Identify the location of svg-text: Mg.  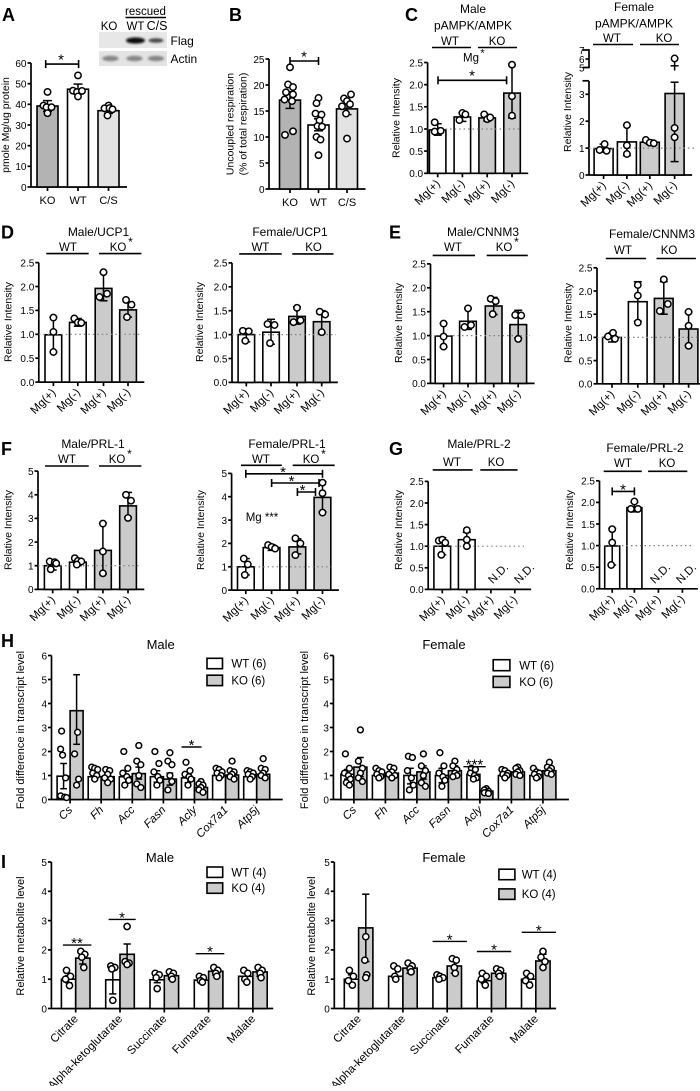
(471, 58).